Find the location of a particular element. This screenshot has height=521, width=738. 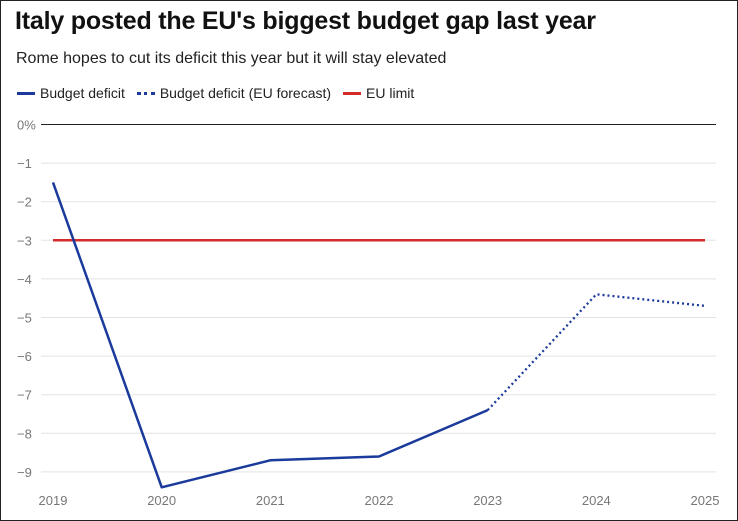

legend-label-eu-limit: EU limit is located at coordinates (390, 93).